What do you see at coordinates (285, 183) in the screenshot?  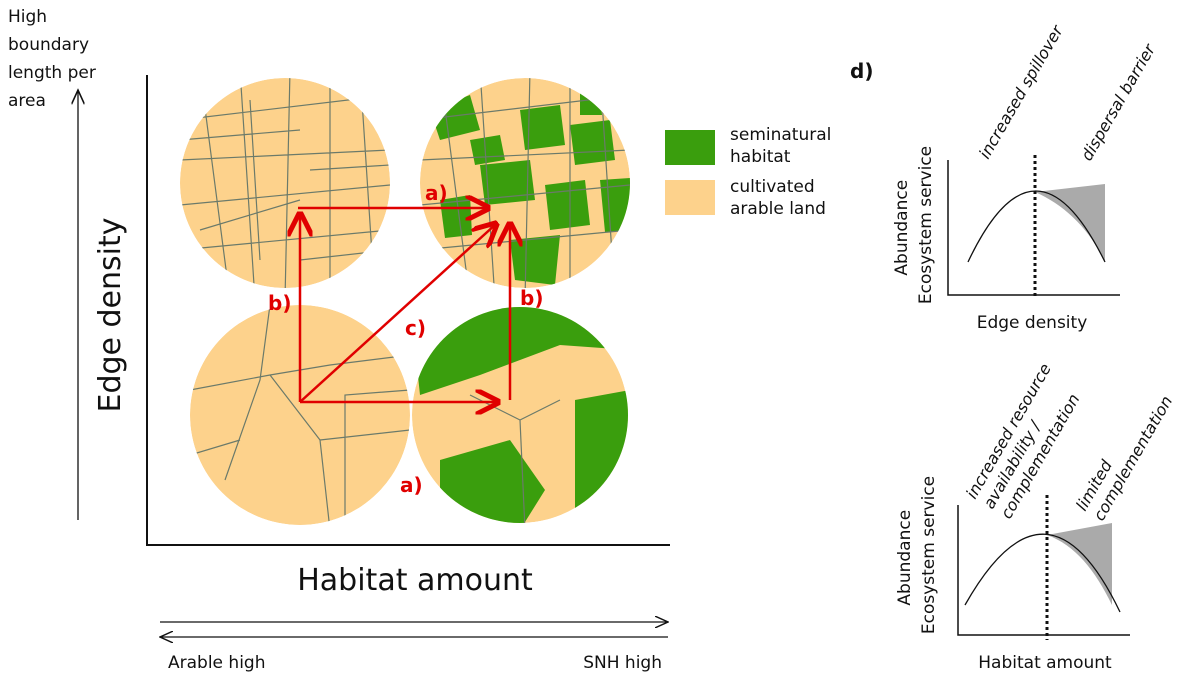 I see `landscape-top-left` at bounding box center [285, 183].